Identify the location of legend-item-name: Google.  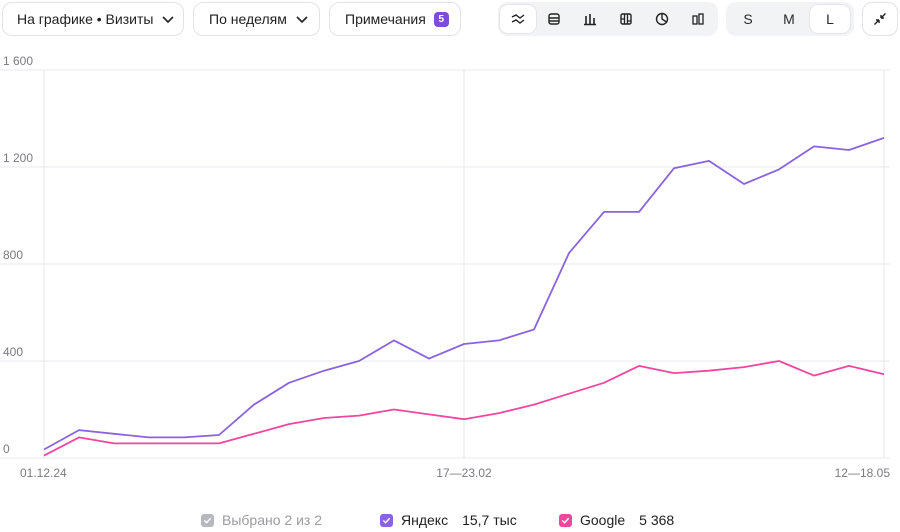
(603, 520).